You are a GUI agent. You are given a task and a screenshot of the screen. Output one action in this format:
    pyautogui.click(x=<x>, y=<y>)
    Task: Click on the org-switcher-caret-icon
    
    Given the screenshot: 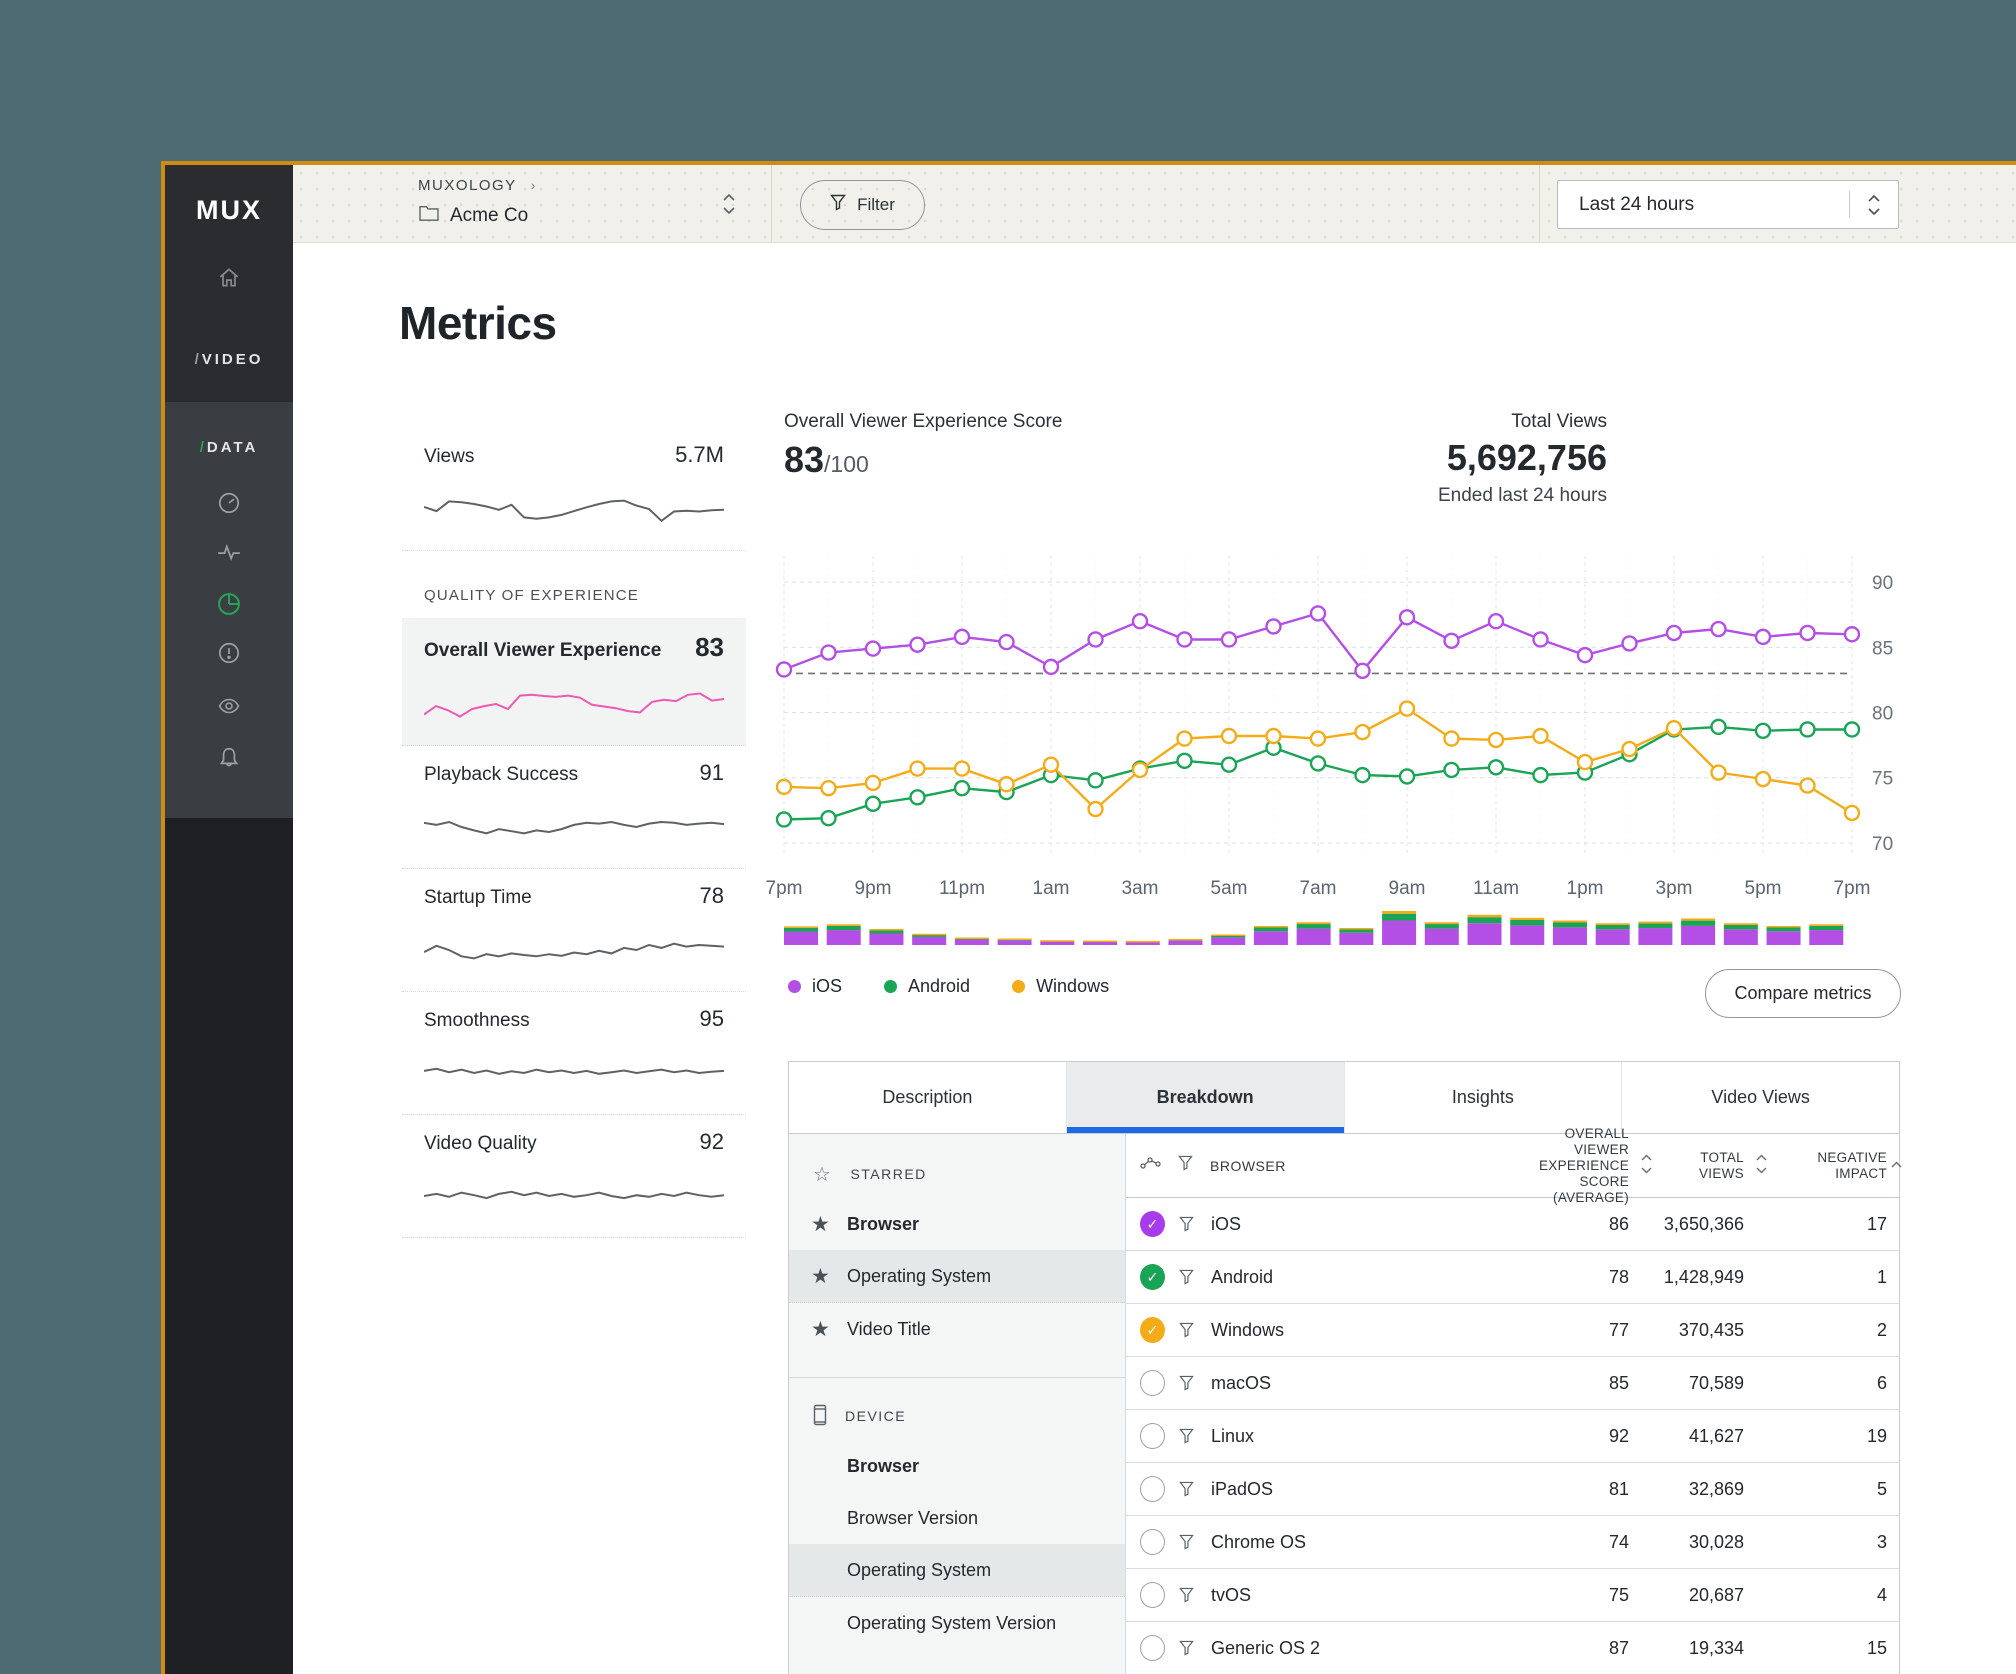 What is the action you would take?
    pyautogui.click(x=729, y=206)
    